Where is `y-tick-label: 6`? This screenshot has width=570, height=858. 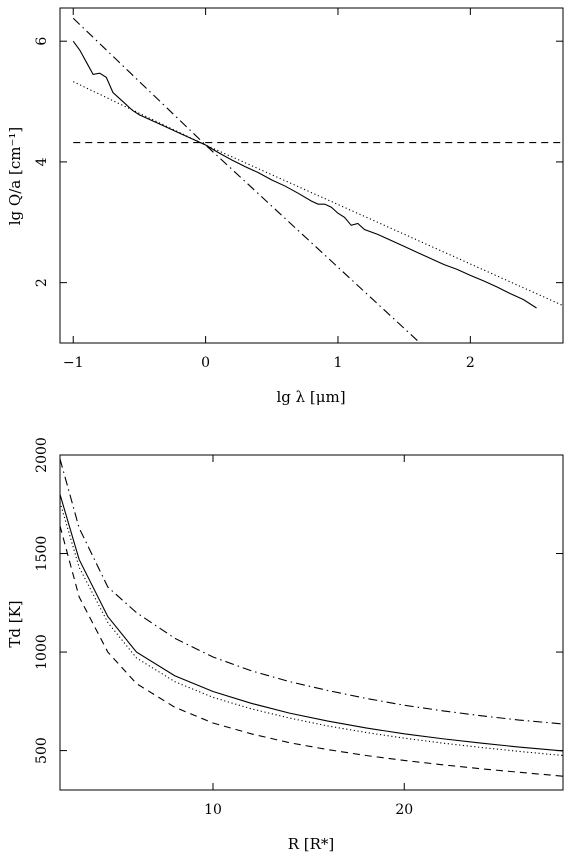 y-tick-label: 6 is located at coordinates (42, 41).